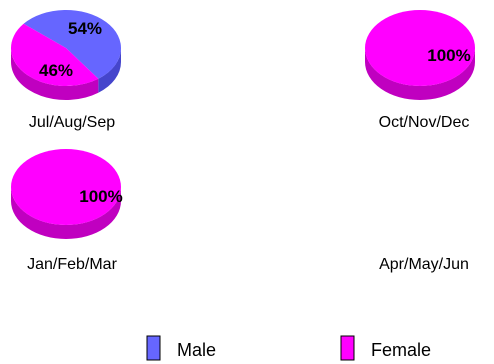  Describe the element at coordinates (109, 70) in the screenshot. I see `pie-1-side-male` at that location.